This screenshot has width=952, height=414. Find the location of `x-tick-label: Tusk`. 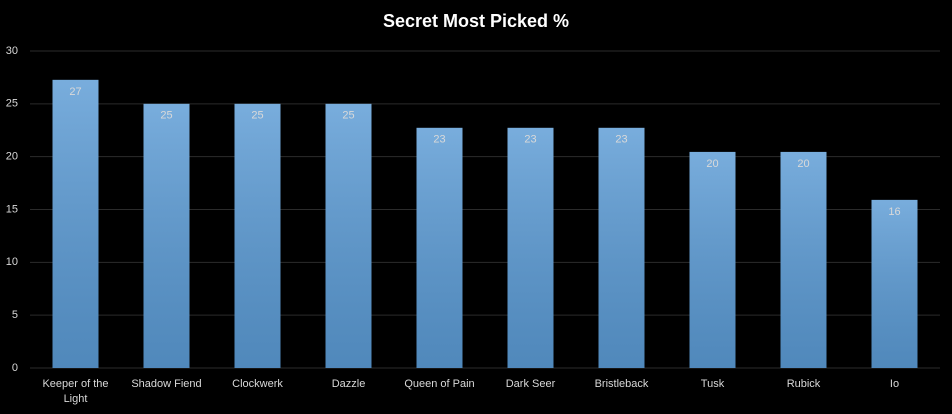

x-tick-label: Tusk is located at coordinates (712, 384).